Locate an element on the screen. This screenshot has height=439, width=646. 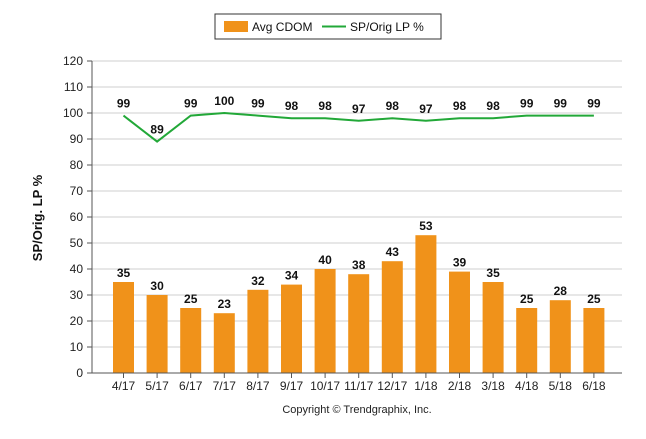
y-tick-label: 0 is located at coordinates (79, 373).